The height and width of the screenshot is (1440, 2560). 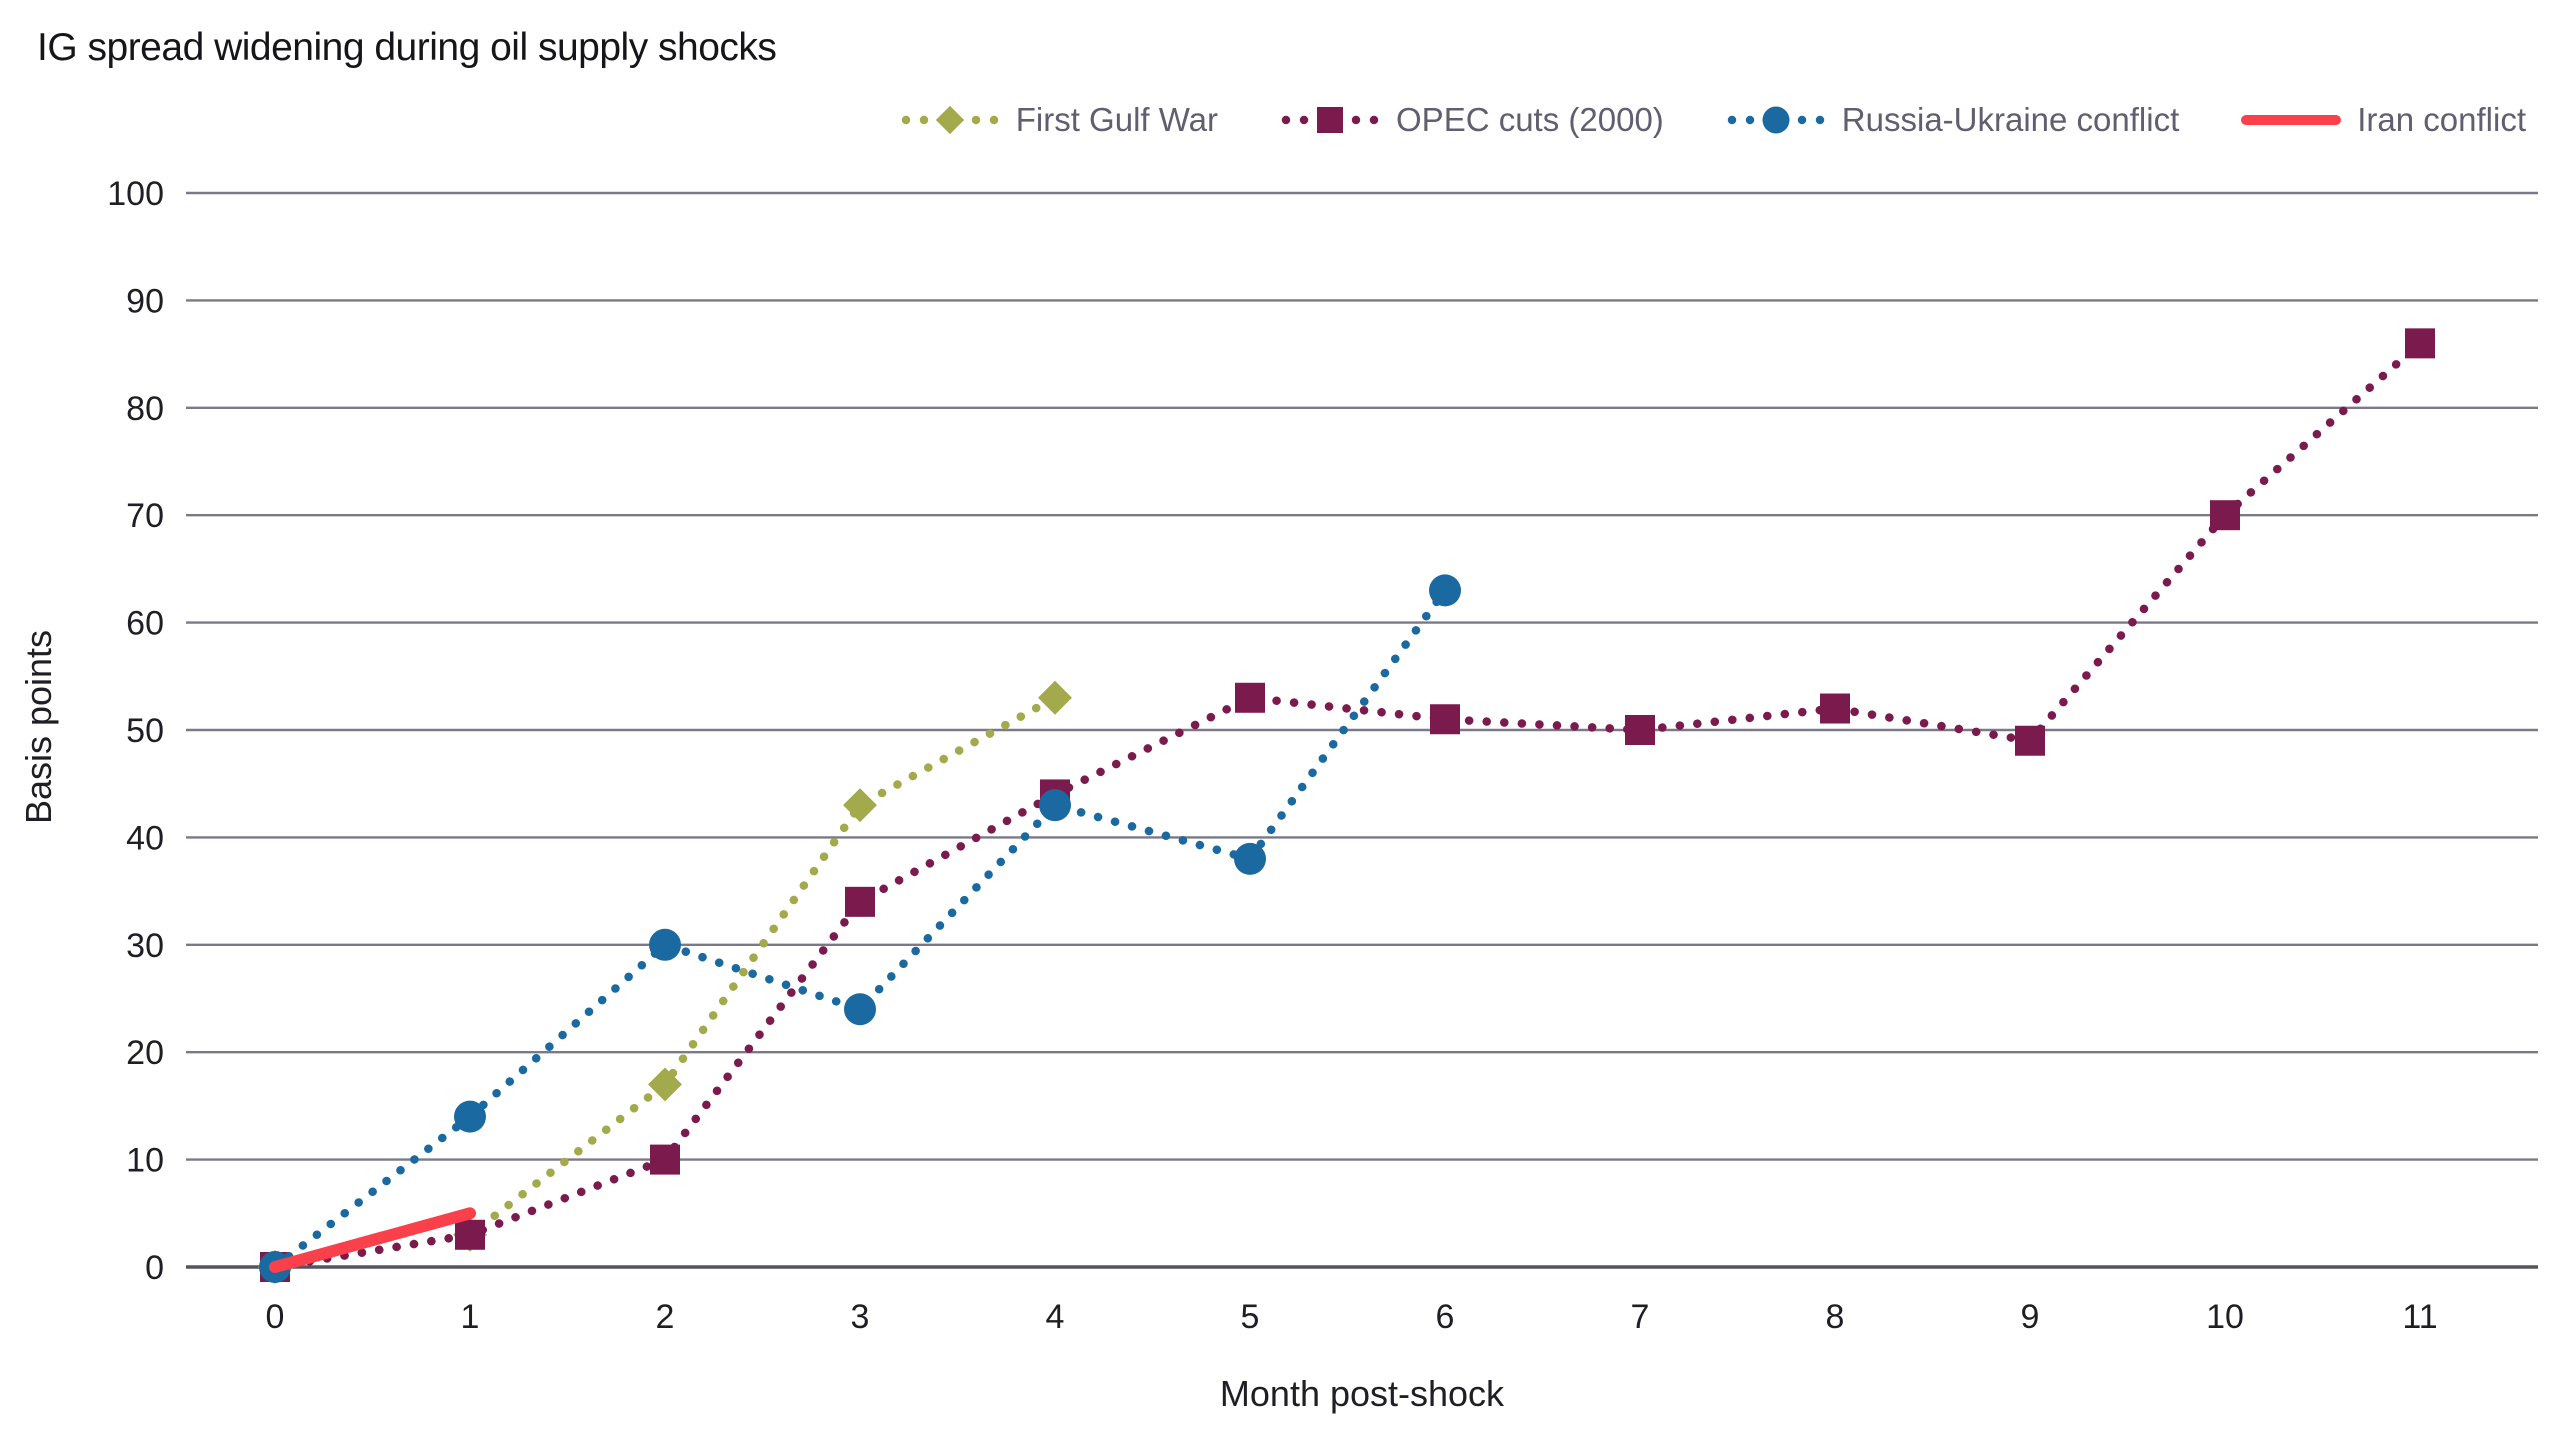 I want to click on y-tick-label-70: 70, so click(x=145, y=516).